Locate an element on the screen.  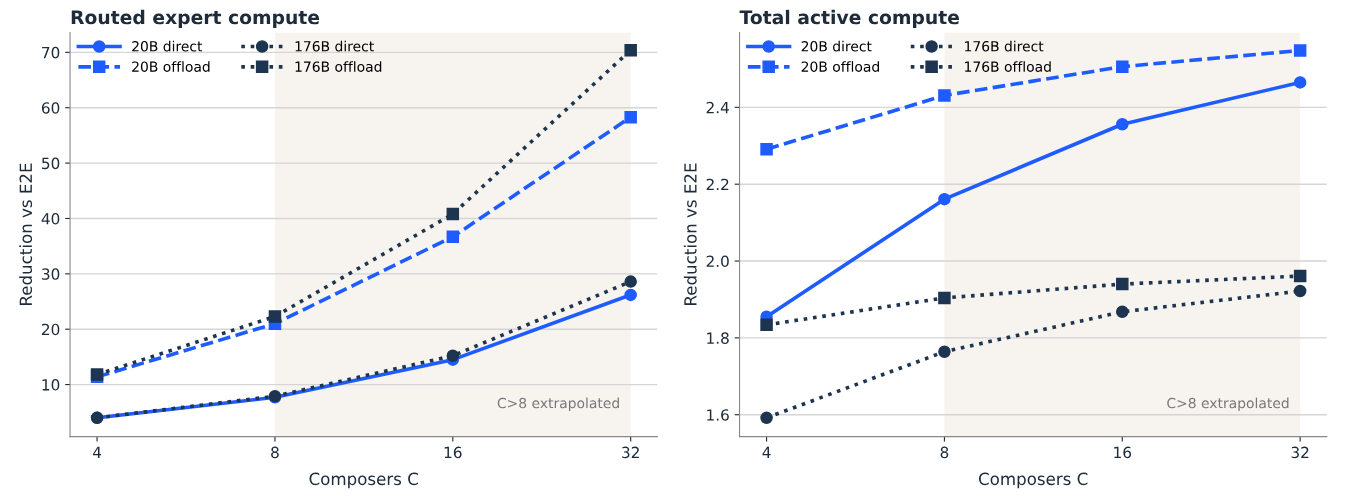
y-tick-label: 1.8 is located at coordinates (718, 338).